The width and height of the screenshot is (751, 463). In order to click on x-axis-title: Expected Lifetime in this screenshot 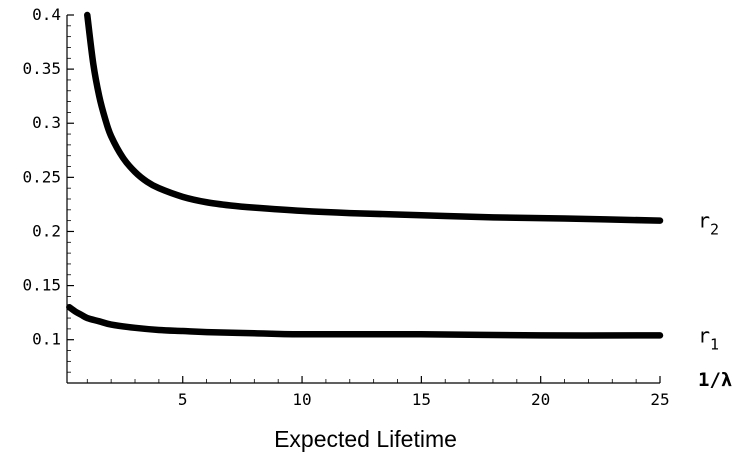, I will do `click(365, 439)`.